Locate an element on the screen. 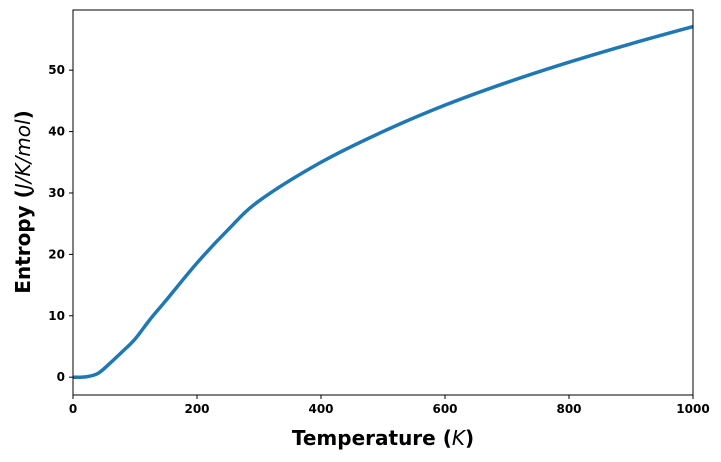 The height and width of the screenshot is (462, 721). x-tick-label: 200 is located at coordinates (196, 409).